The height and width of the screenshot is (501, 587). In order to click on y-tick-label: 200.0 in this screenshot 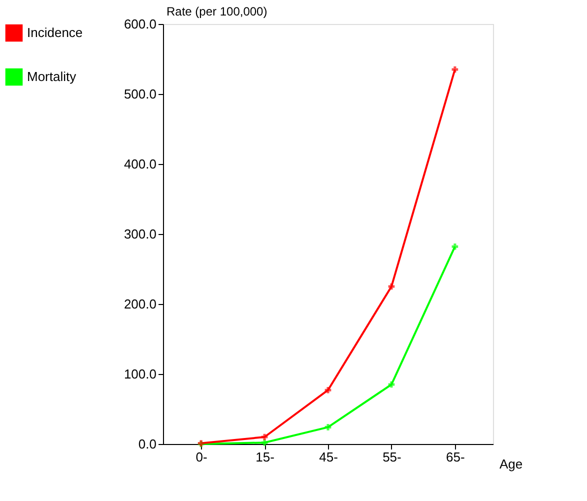, I will do `click(140, 304)`.